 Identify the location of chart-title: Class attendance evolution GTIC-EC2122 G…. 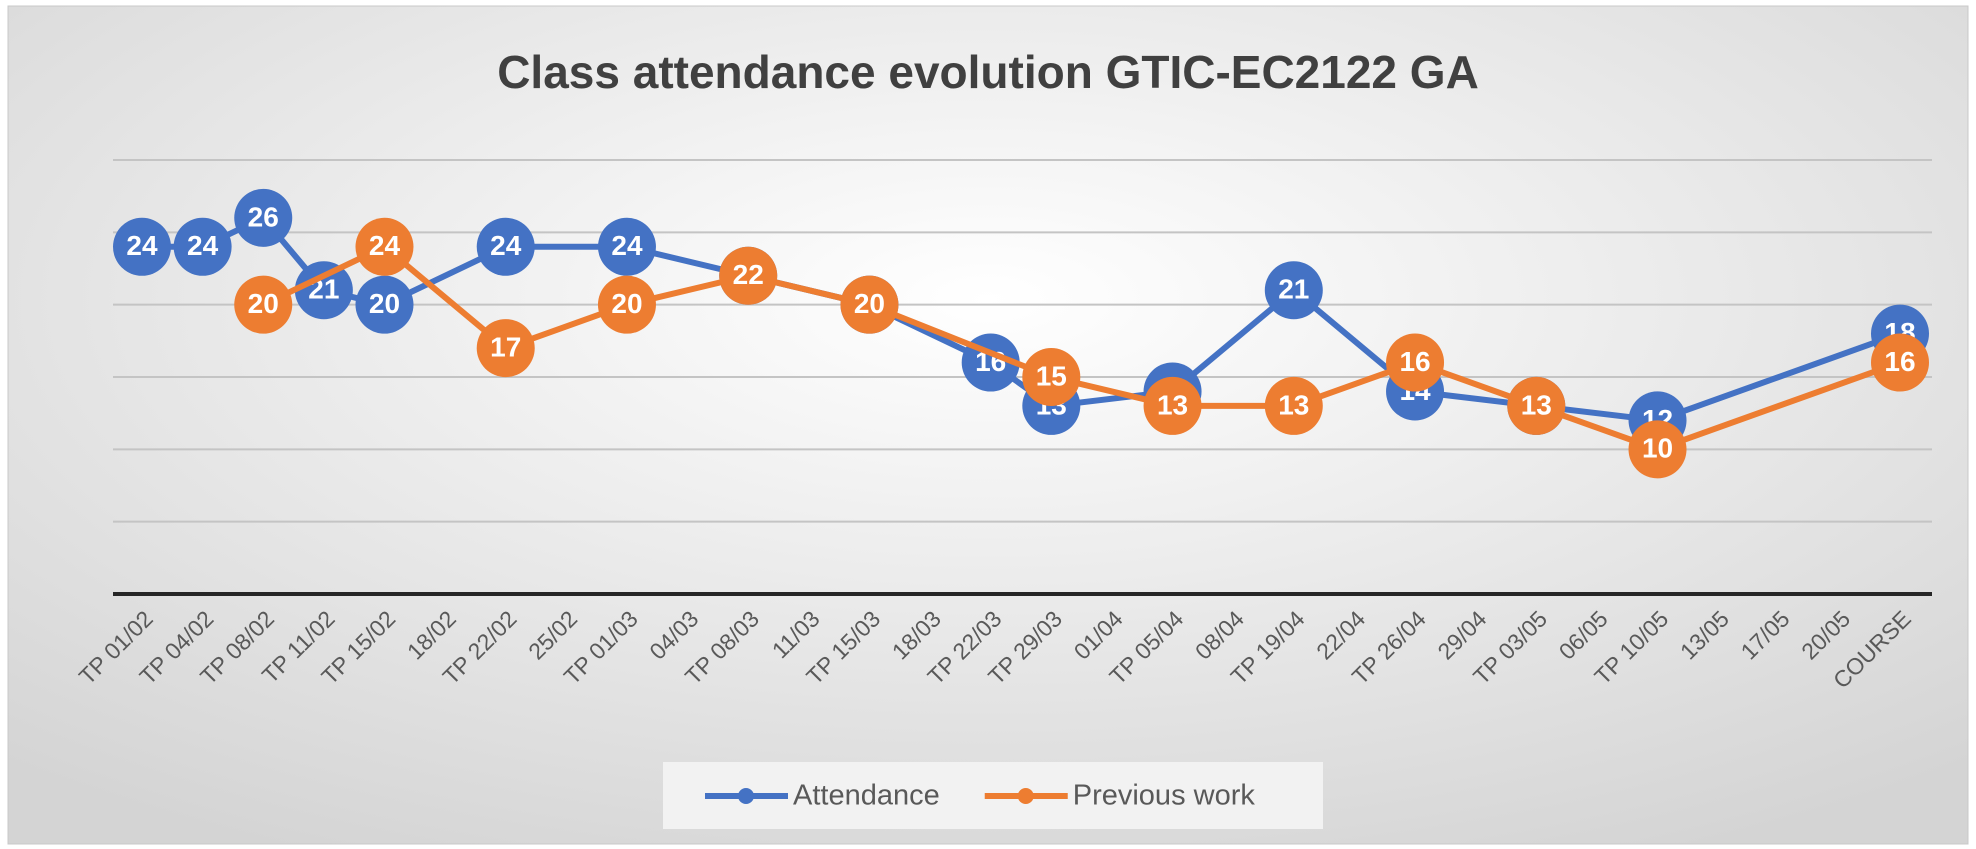
(988, 72).